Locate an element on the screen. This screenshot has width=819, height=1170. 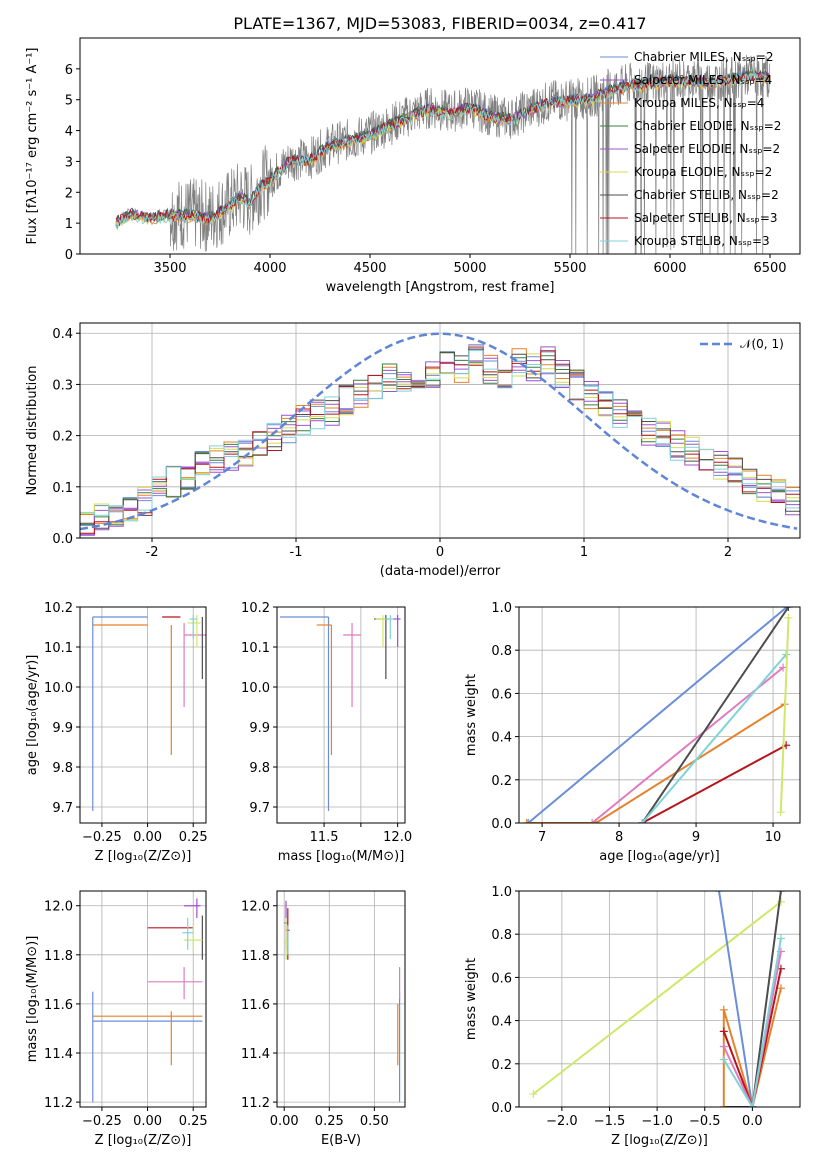
legend-label: Chabrier STELIB, Nₛₛₚ=2 is located at coordinates (706, 195).